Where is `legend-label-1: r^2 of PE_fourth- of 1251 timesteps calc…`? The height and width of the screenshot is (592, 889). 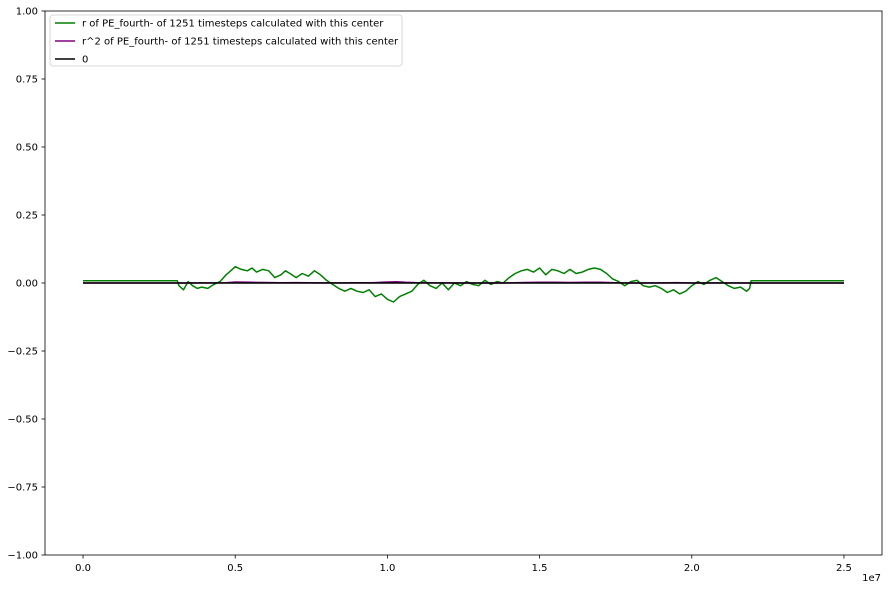
legend-label-1: r^2 of PE_fourth- of 1251 timesteps calc… is located at coordinates (240, 42).